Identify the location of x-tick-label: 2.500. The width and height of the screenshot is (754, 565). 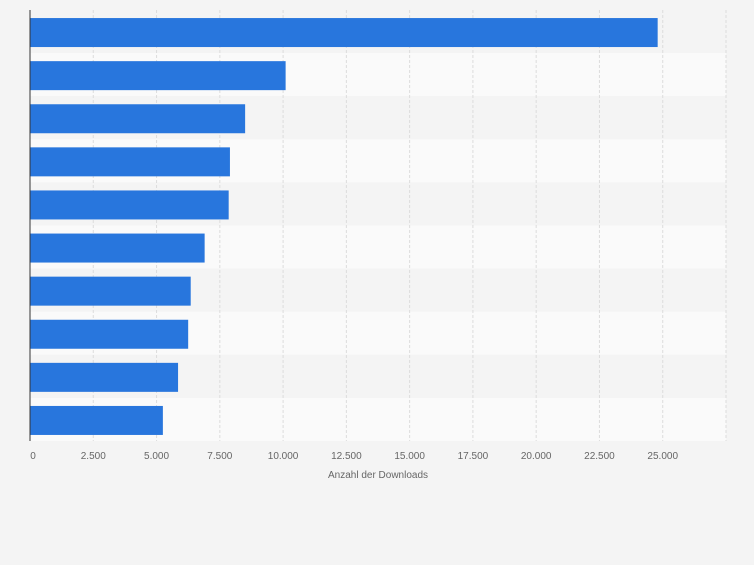
(93, 456).